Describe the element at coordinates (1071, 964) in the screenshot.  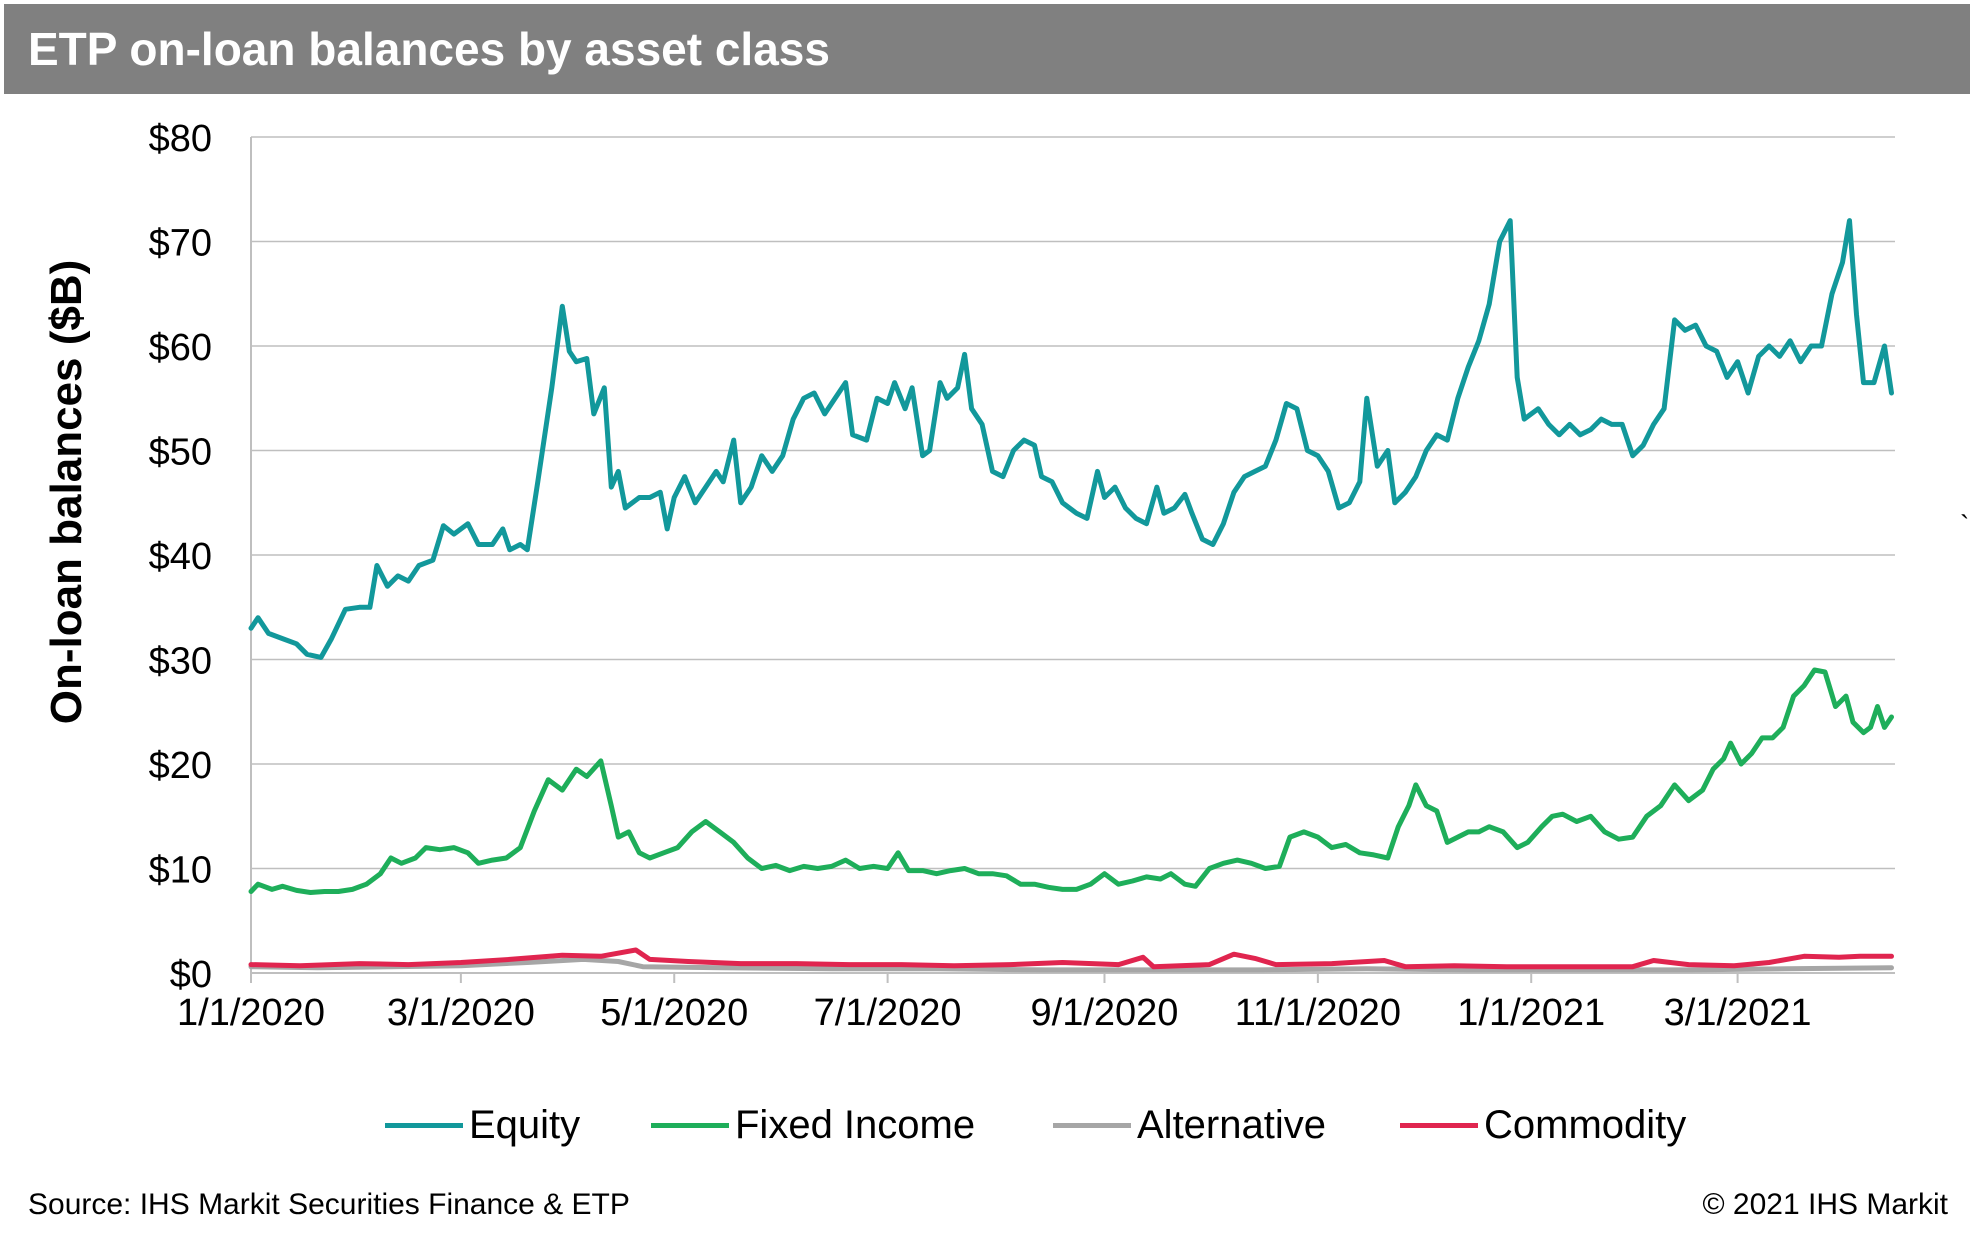
I see `series-line-alternative` at that location.